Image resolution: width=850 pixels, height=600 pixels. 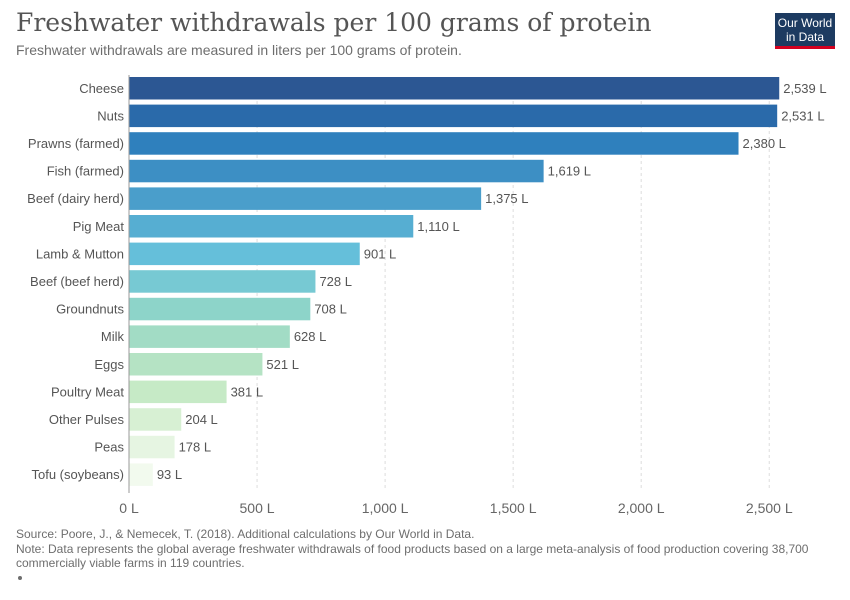 What do you see at coordinates (805, 23) in the screenshot?
I see `logo-line-1: Our World` at bounding box center [805, 23].